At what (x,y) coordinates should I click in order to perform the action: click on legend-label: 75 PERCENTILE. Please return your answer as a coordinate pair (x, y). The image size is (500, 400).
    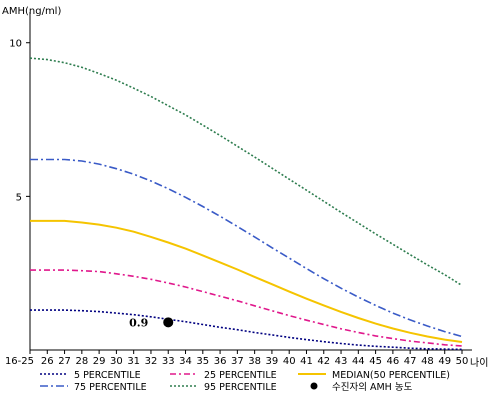
    Looking at the image, I should click on (110, 387).